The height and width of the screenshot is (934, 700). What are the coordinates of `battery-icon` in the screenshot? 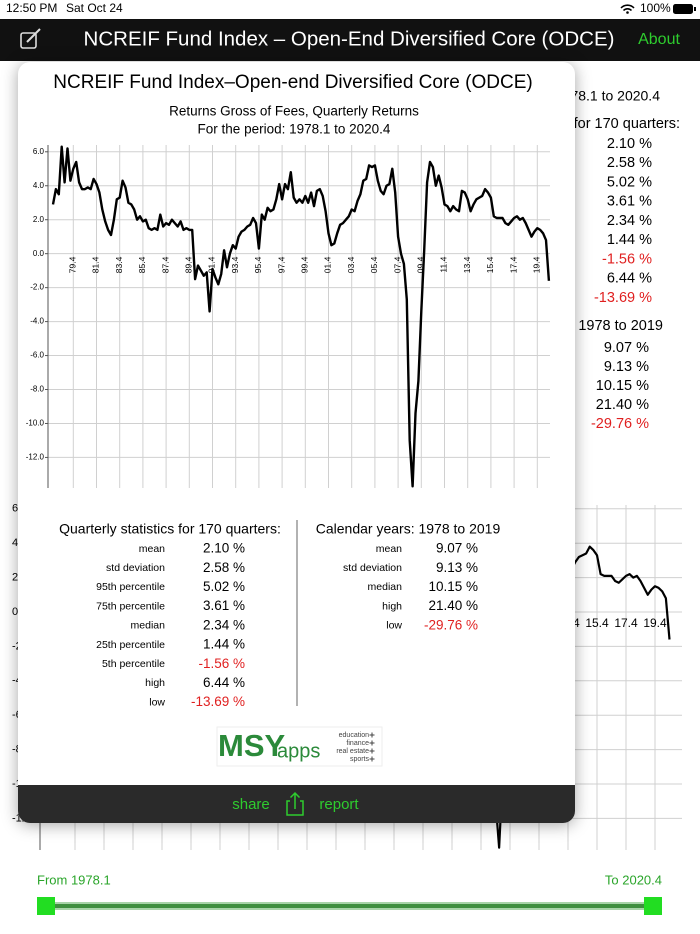 It's located at (683, 9).